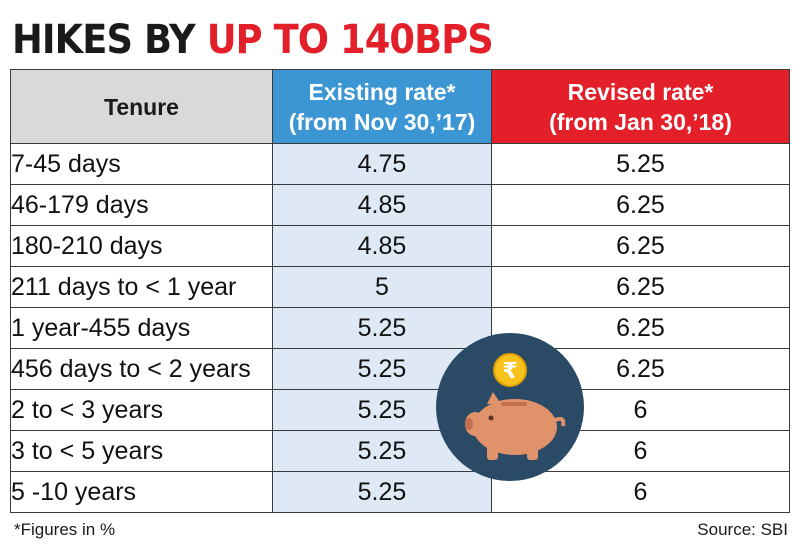 The width and height of the screenshot is (800, 546). I want to click on header-tenure-label: Tenure, so click(141, 106).